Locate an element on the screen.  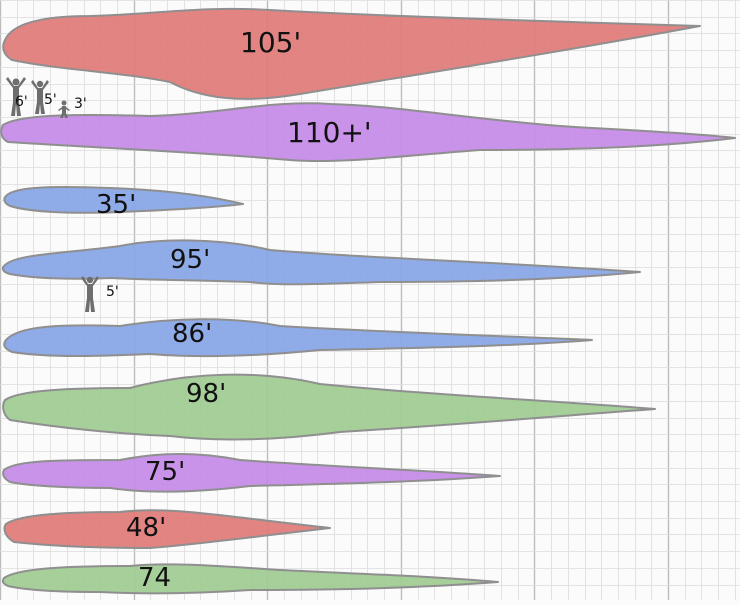
creature-silhouette: 110+' is located at coordinates (368, 132).